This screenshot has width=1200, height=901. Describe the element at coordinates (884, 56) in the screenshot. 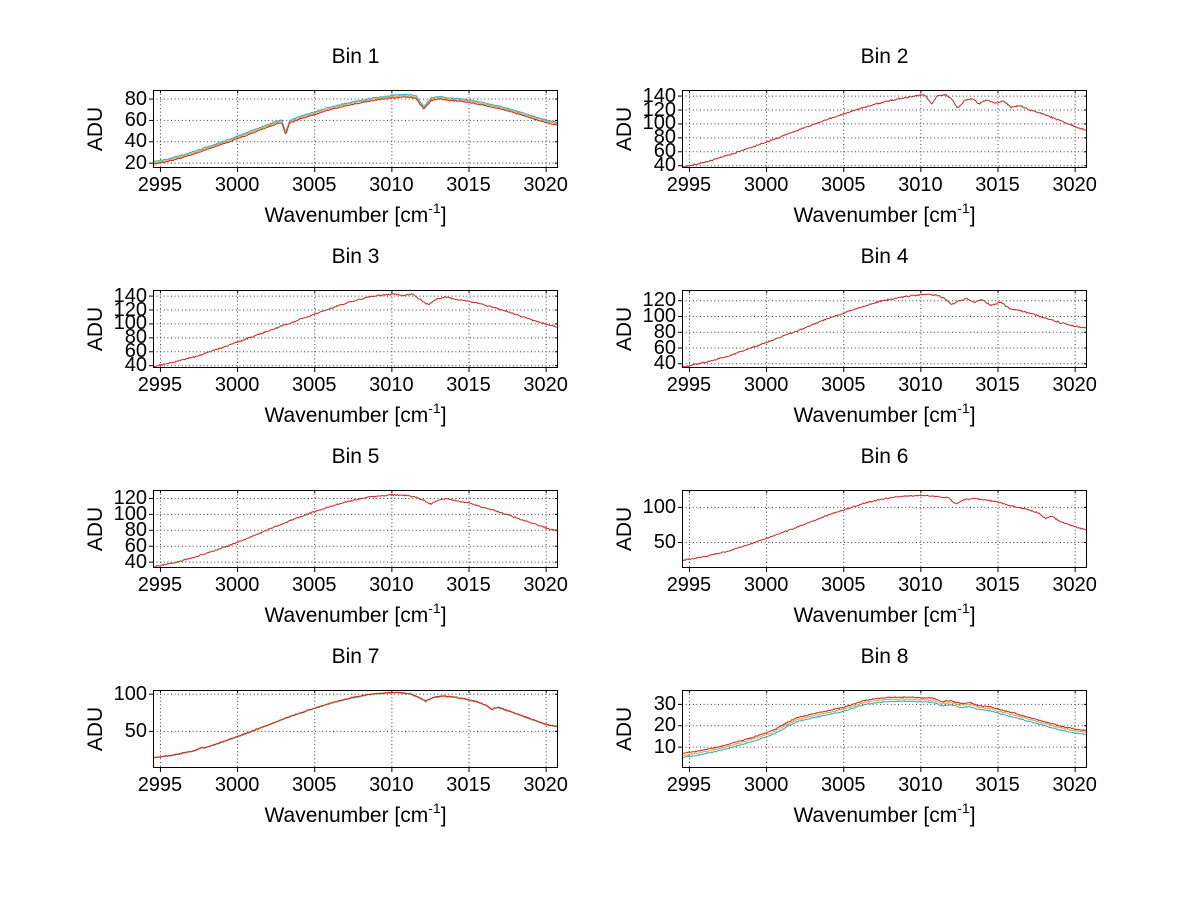

I see `subplot-title: Bin 2` at that location.